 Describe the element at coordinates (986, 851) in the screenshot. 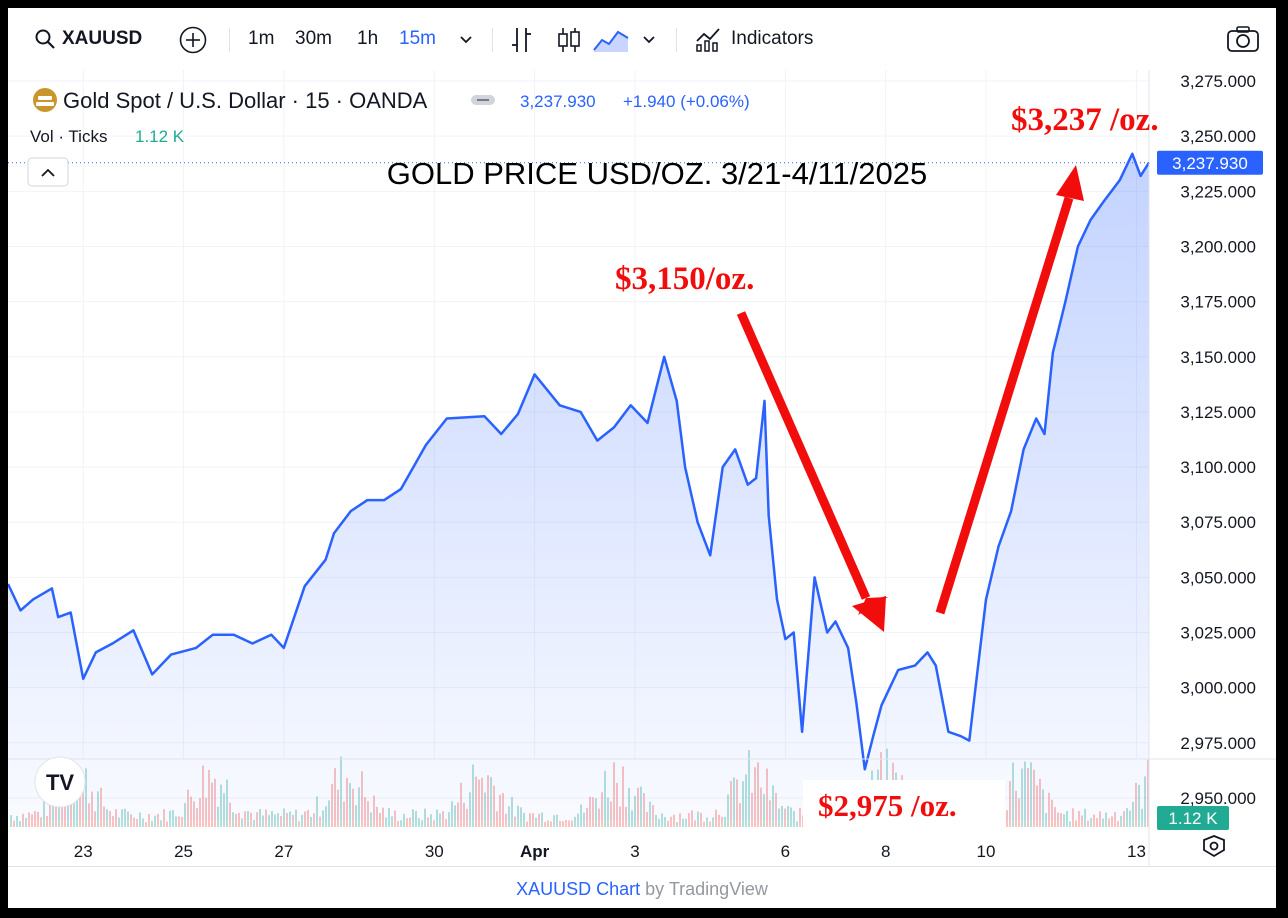

I see `x-tick-label: 10` at that location.